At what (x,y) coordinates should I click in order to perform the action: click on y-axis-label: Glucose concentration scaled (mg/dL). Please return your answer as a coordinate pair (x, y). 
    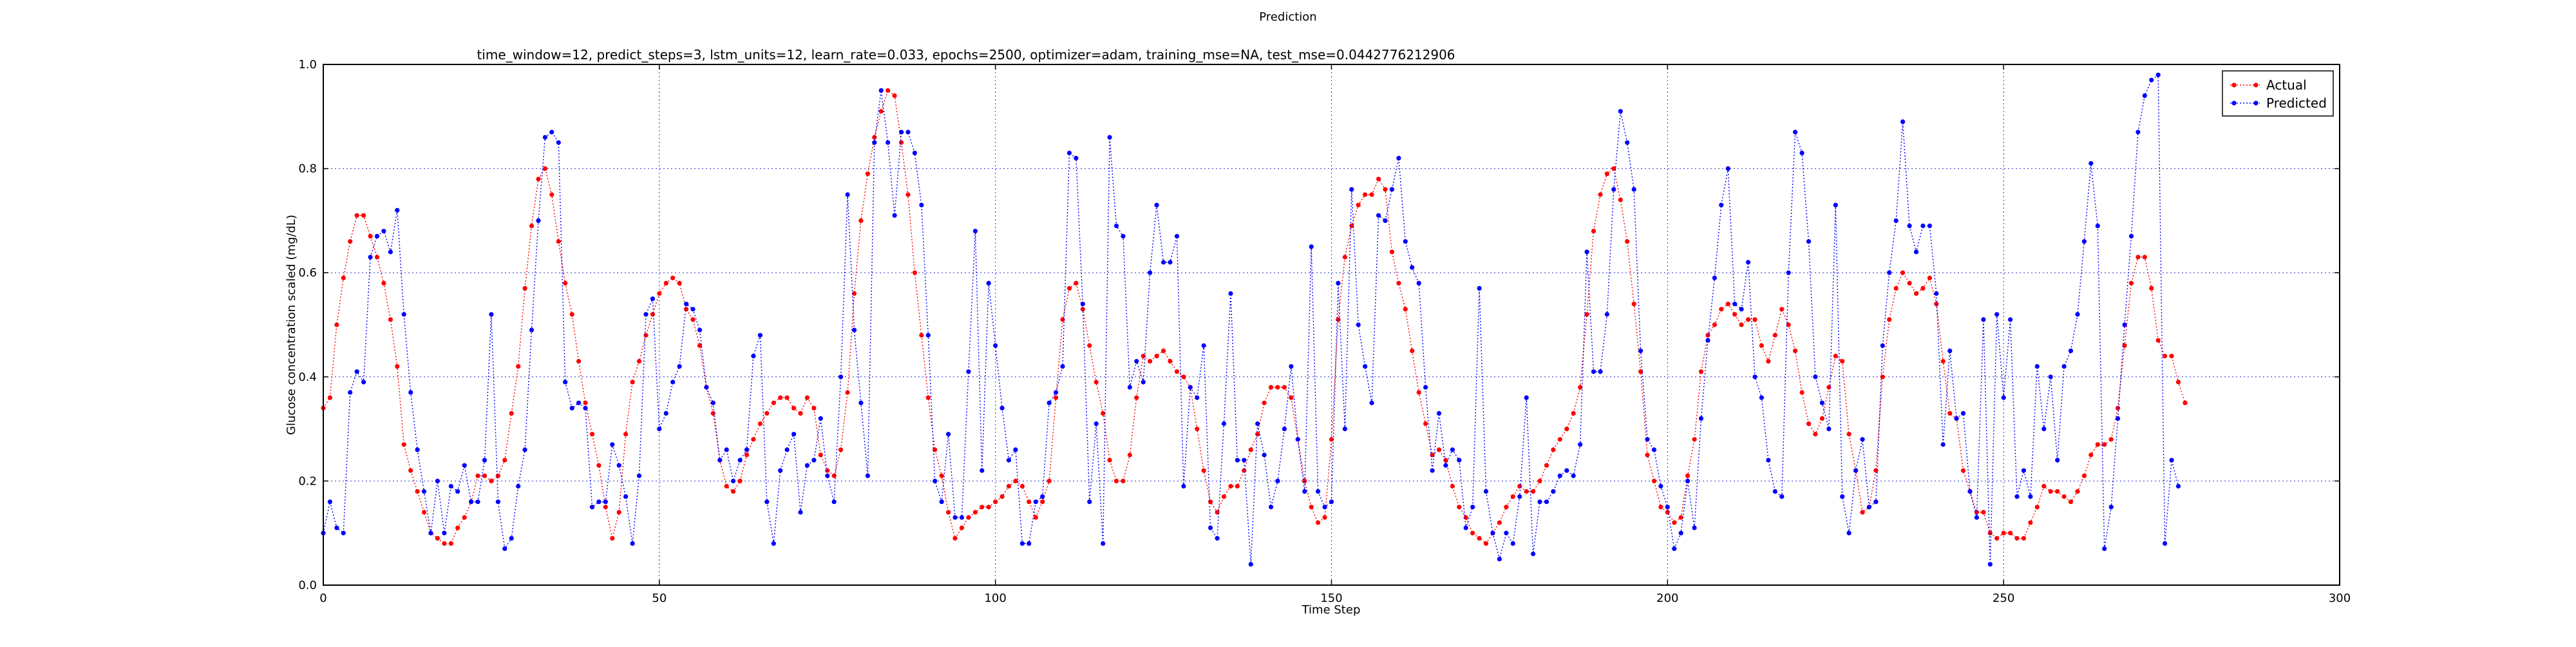
    Looking at the image, I should click on (291, 325).